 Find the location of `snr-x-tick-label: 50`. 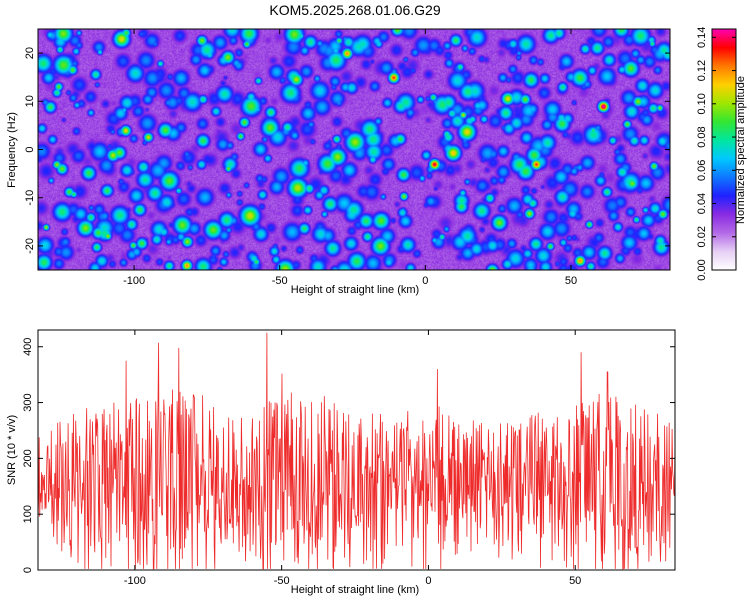

snr-x-tick-label: 50 is located at coordinates (575, 581).